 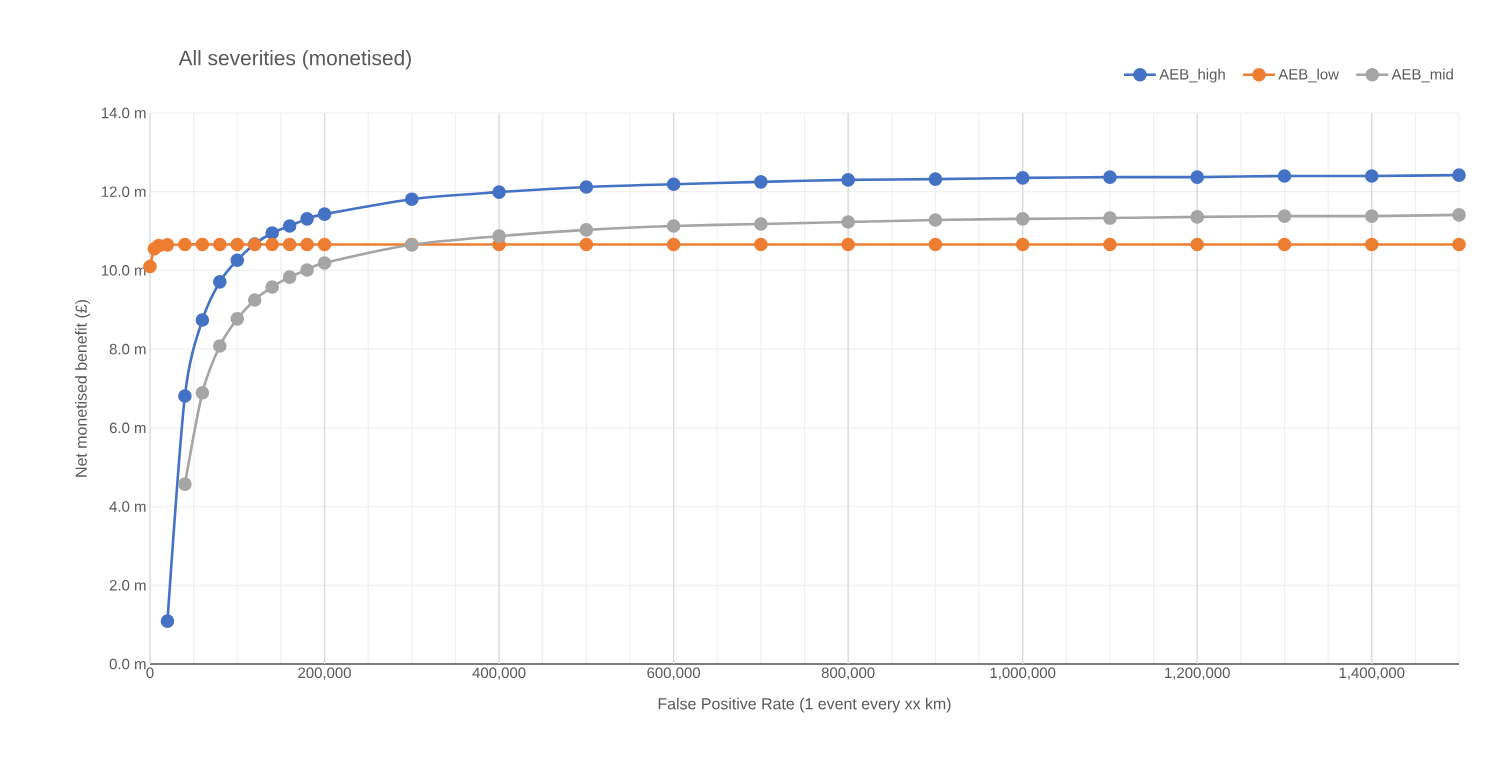 I want to click on x-tick-label: 1,000,000, so click(x=1023, y=673).